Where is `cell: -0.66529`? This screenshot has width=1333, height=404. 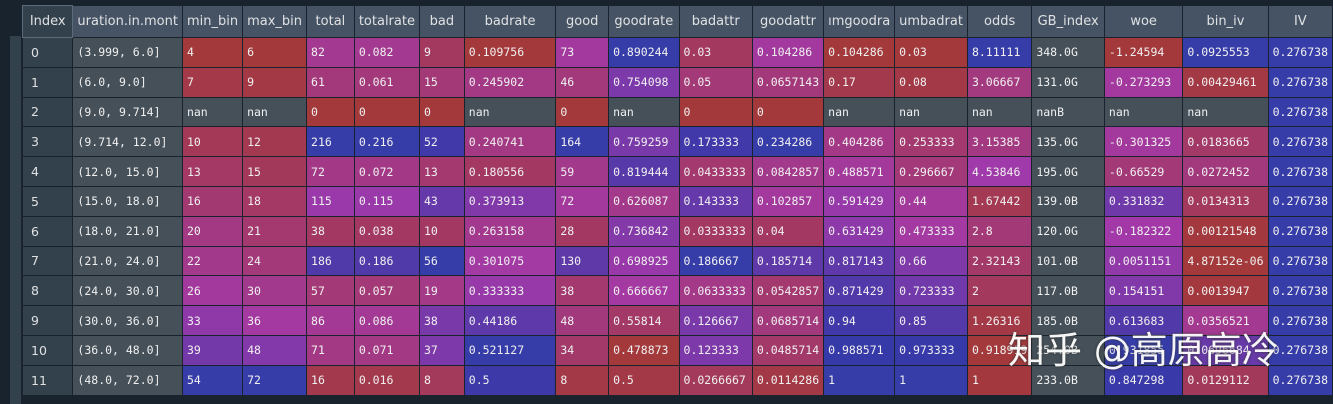 cell: -0.66529 is located at coordinates (1143, 171).